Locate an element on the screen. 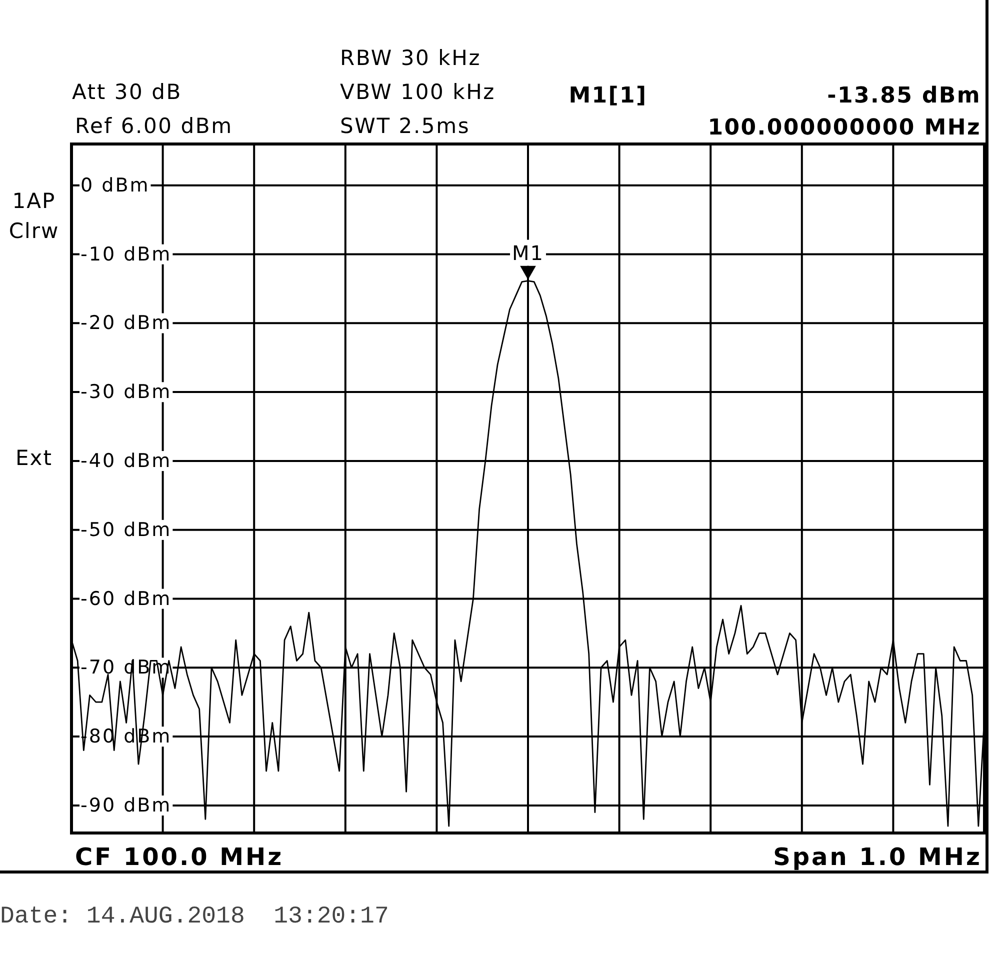  text: Date: 14.AUG.2018 13:20:17 is located at coordinates (194, 917).